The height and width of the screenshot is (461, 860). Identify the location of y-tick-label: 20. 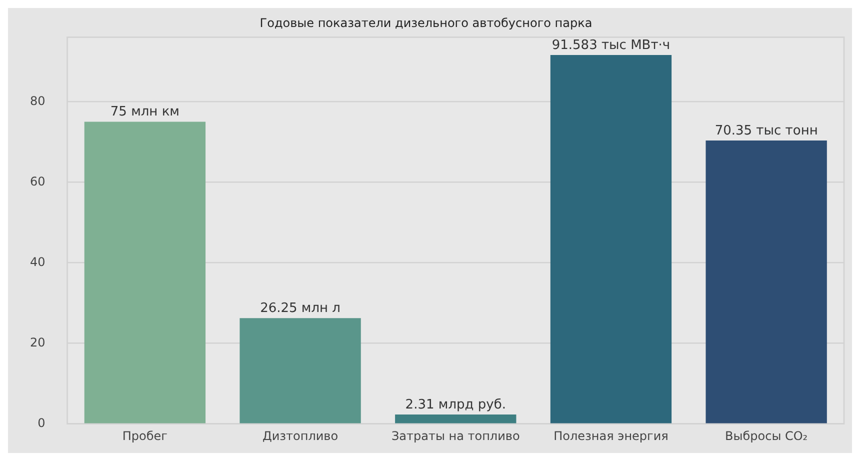
(38, 342).